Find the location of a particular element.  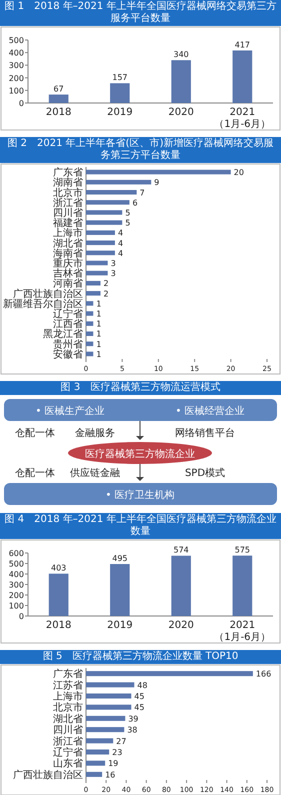

text: SPD模式 is located at coordinates (205, 473).